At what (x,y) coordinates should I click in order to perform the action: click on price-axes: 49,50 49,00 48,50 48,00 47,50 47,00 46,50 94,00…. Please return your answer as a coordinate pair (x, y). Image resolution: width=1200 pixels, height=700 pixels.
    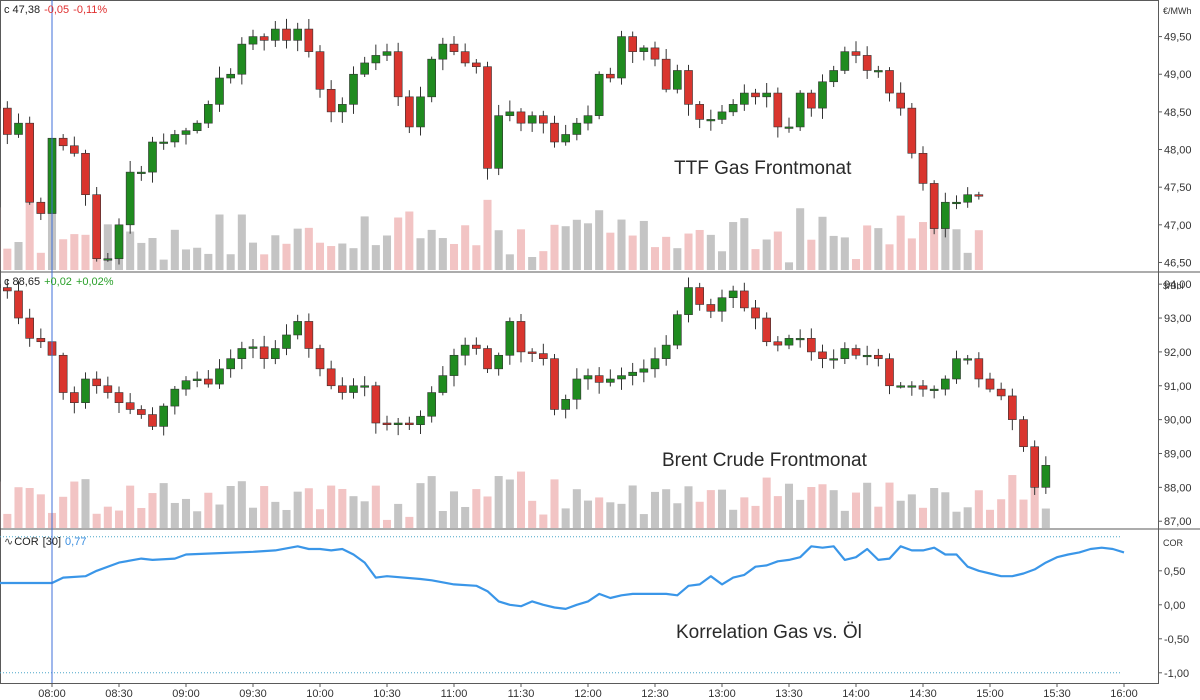
    Looking at the image, I should click on (1175, 356).